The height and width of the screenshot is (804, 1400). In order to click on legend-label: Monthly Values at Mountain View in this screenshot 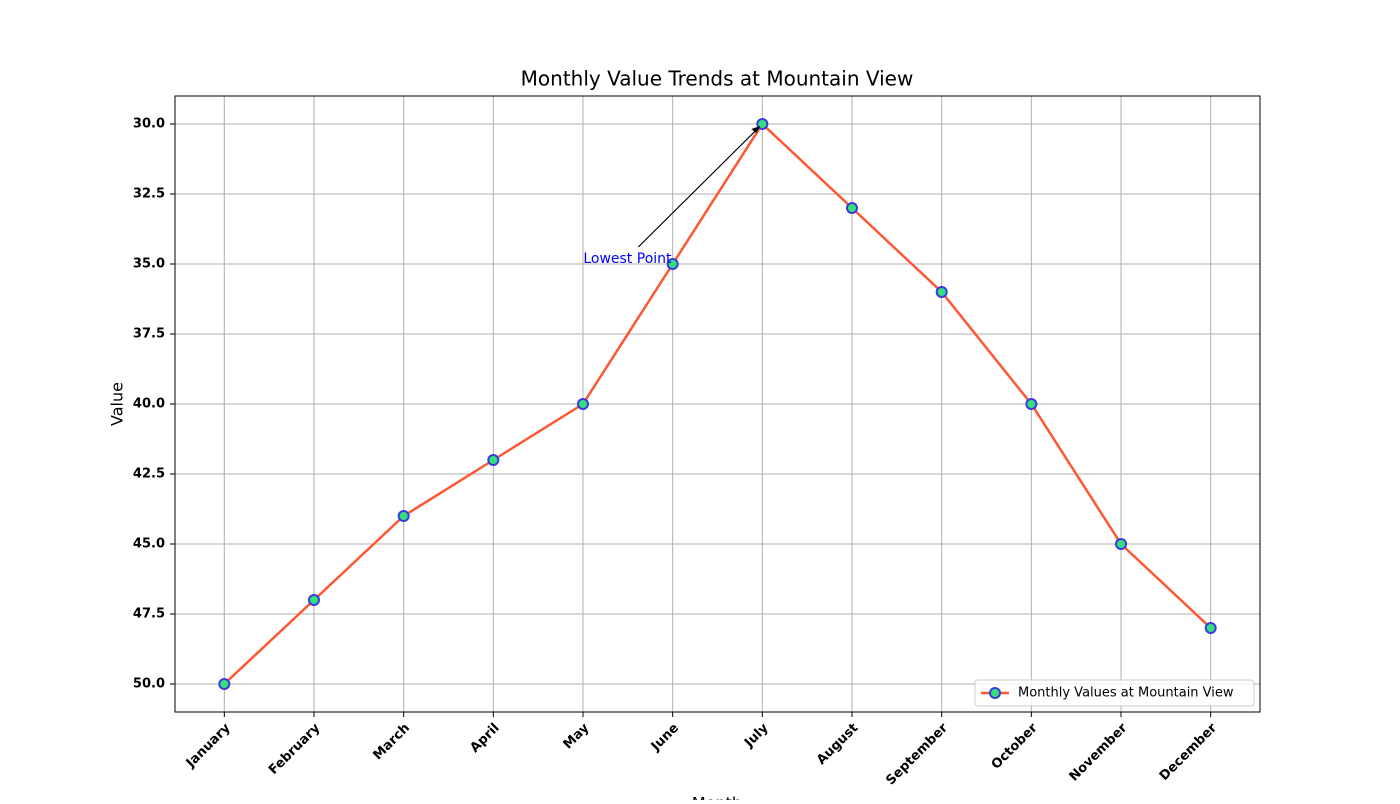, I will do `click(1126, 693)`.